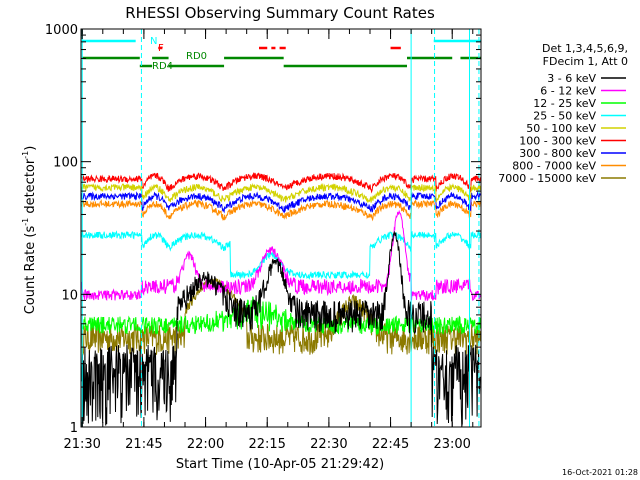  Describe the element at coordinates (557, 153) in the screenshot. I see `legend-entry-label: 300 - 800 keV` at that location.